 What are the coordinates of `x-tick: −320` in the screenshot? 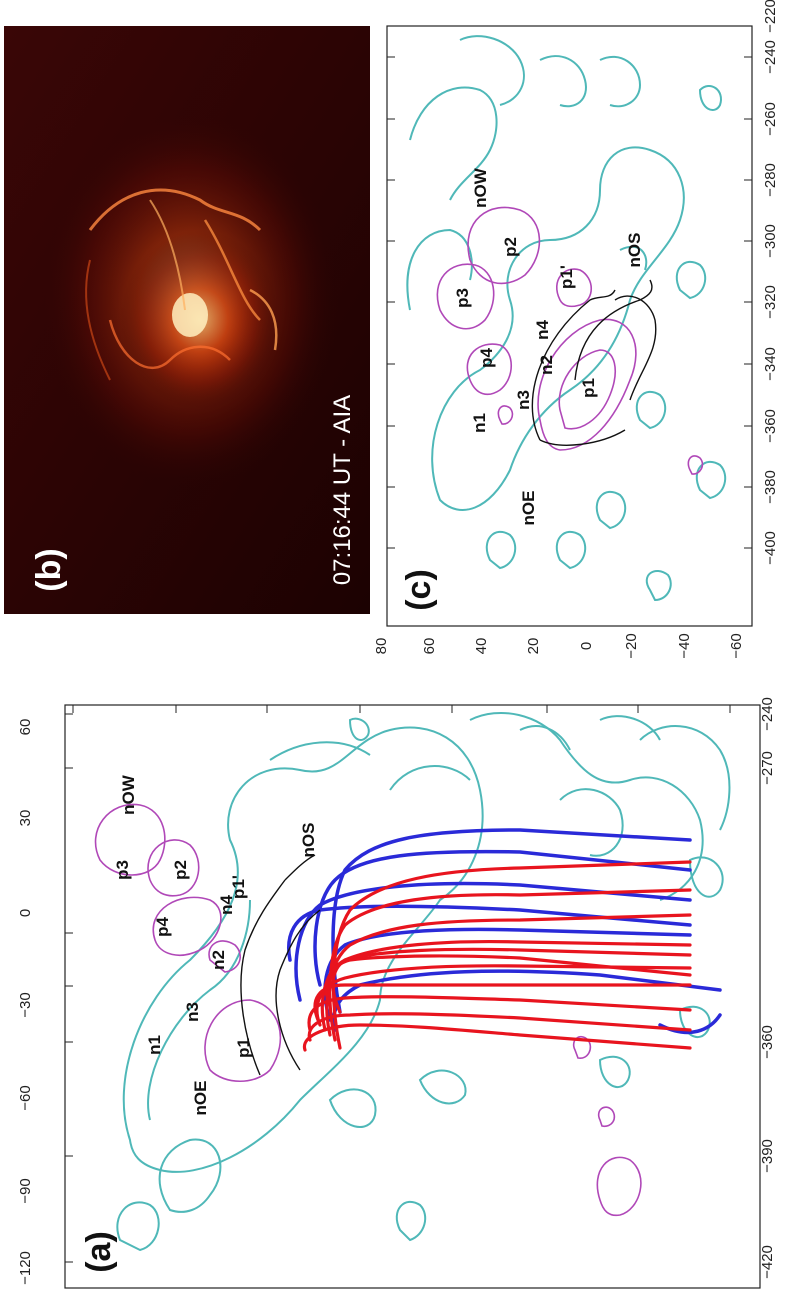 It's located at (770, 302).